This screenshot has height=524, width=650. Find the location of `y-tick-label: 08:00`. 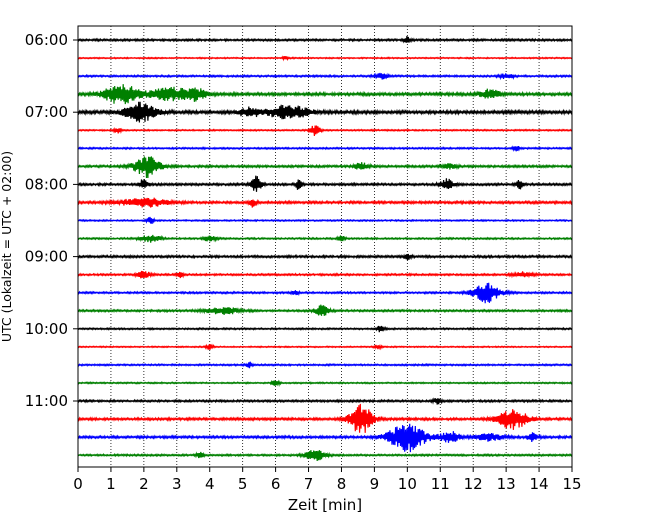

y-tick-label: 08:00 is located at coordinates (46, 184).